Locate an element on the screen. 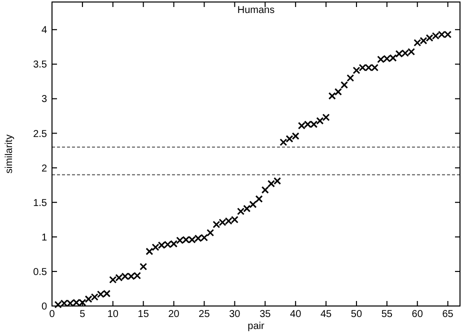  chart-title: Humans is located at coordinates (256, 10).